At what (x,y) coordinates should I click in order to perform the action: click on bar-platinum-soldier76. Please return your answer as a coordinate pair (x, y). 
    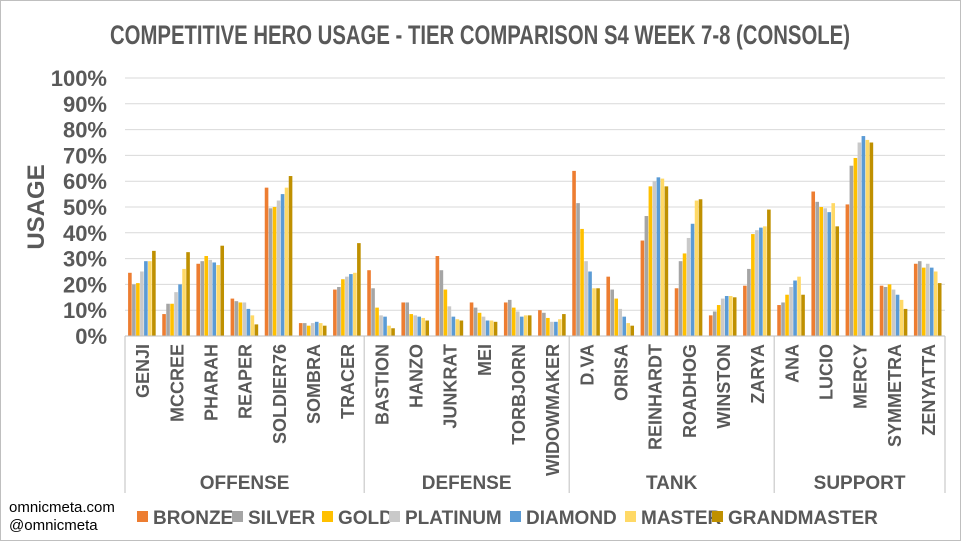
    Looking at the image, I should click on (278, 268).